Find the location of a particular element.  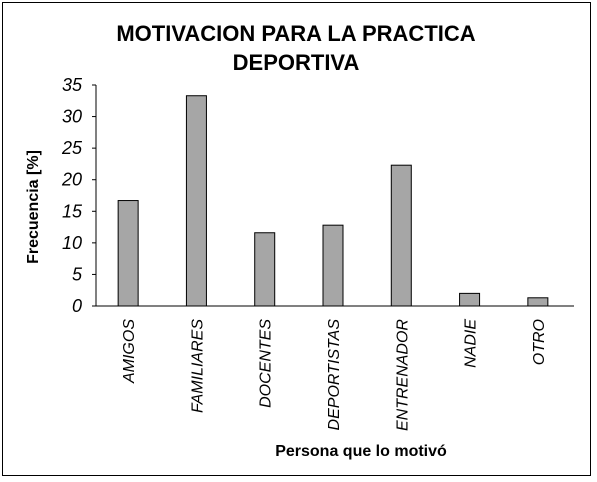

bar-familiares is located at coordinates (196, 201).